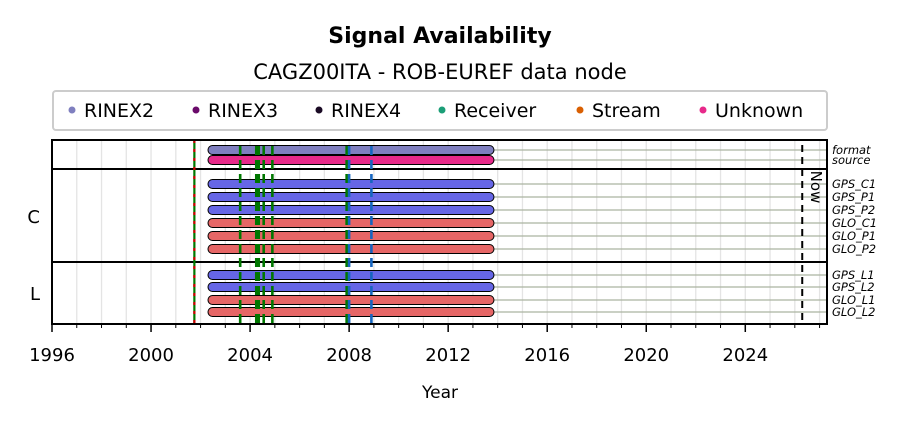 Image resolution: width=905 pixels, height=423 pixels. Describe the element at coordinates (33, 217) in the screenshot. I see `group-label-C: C` at that location.